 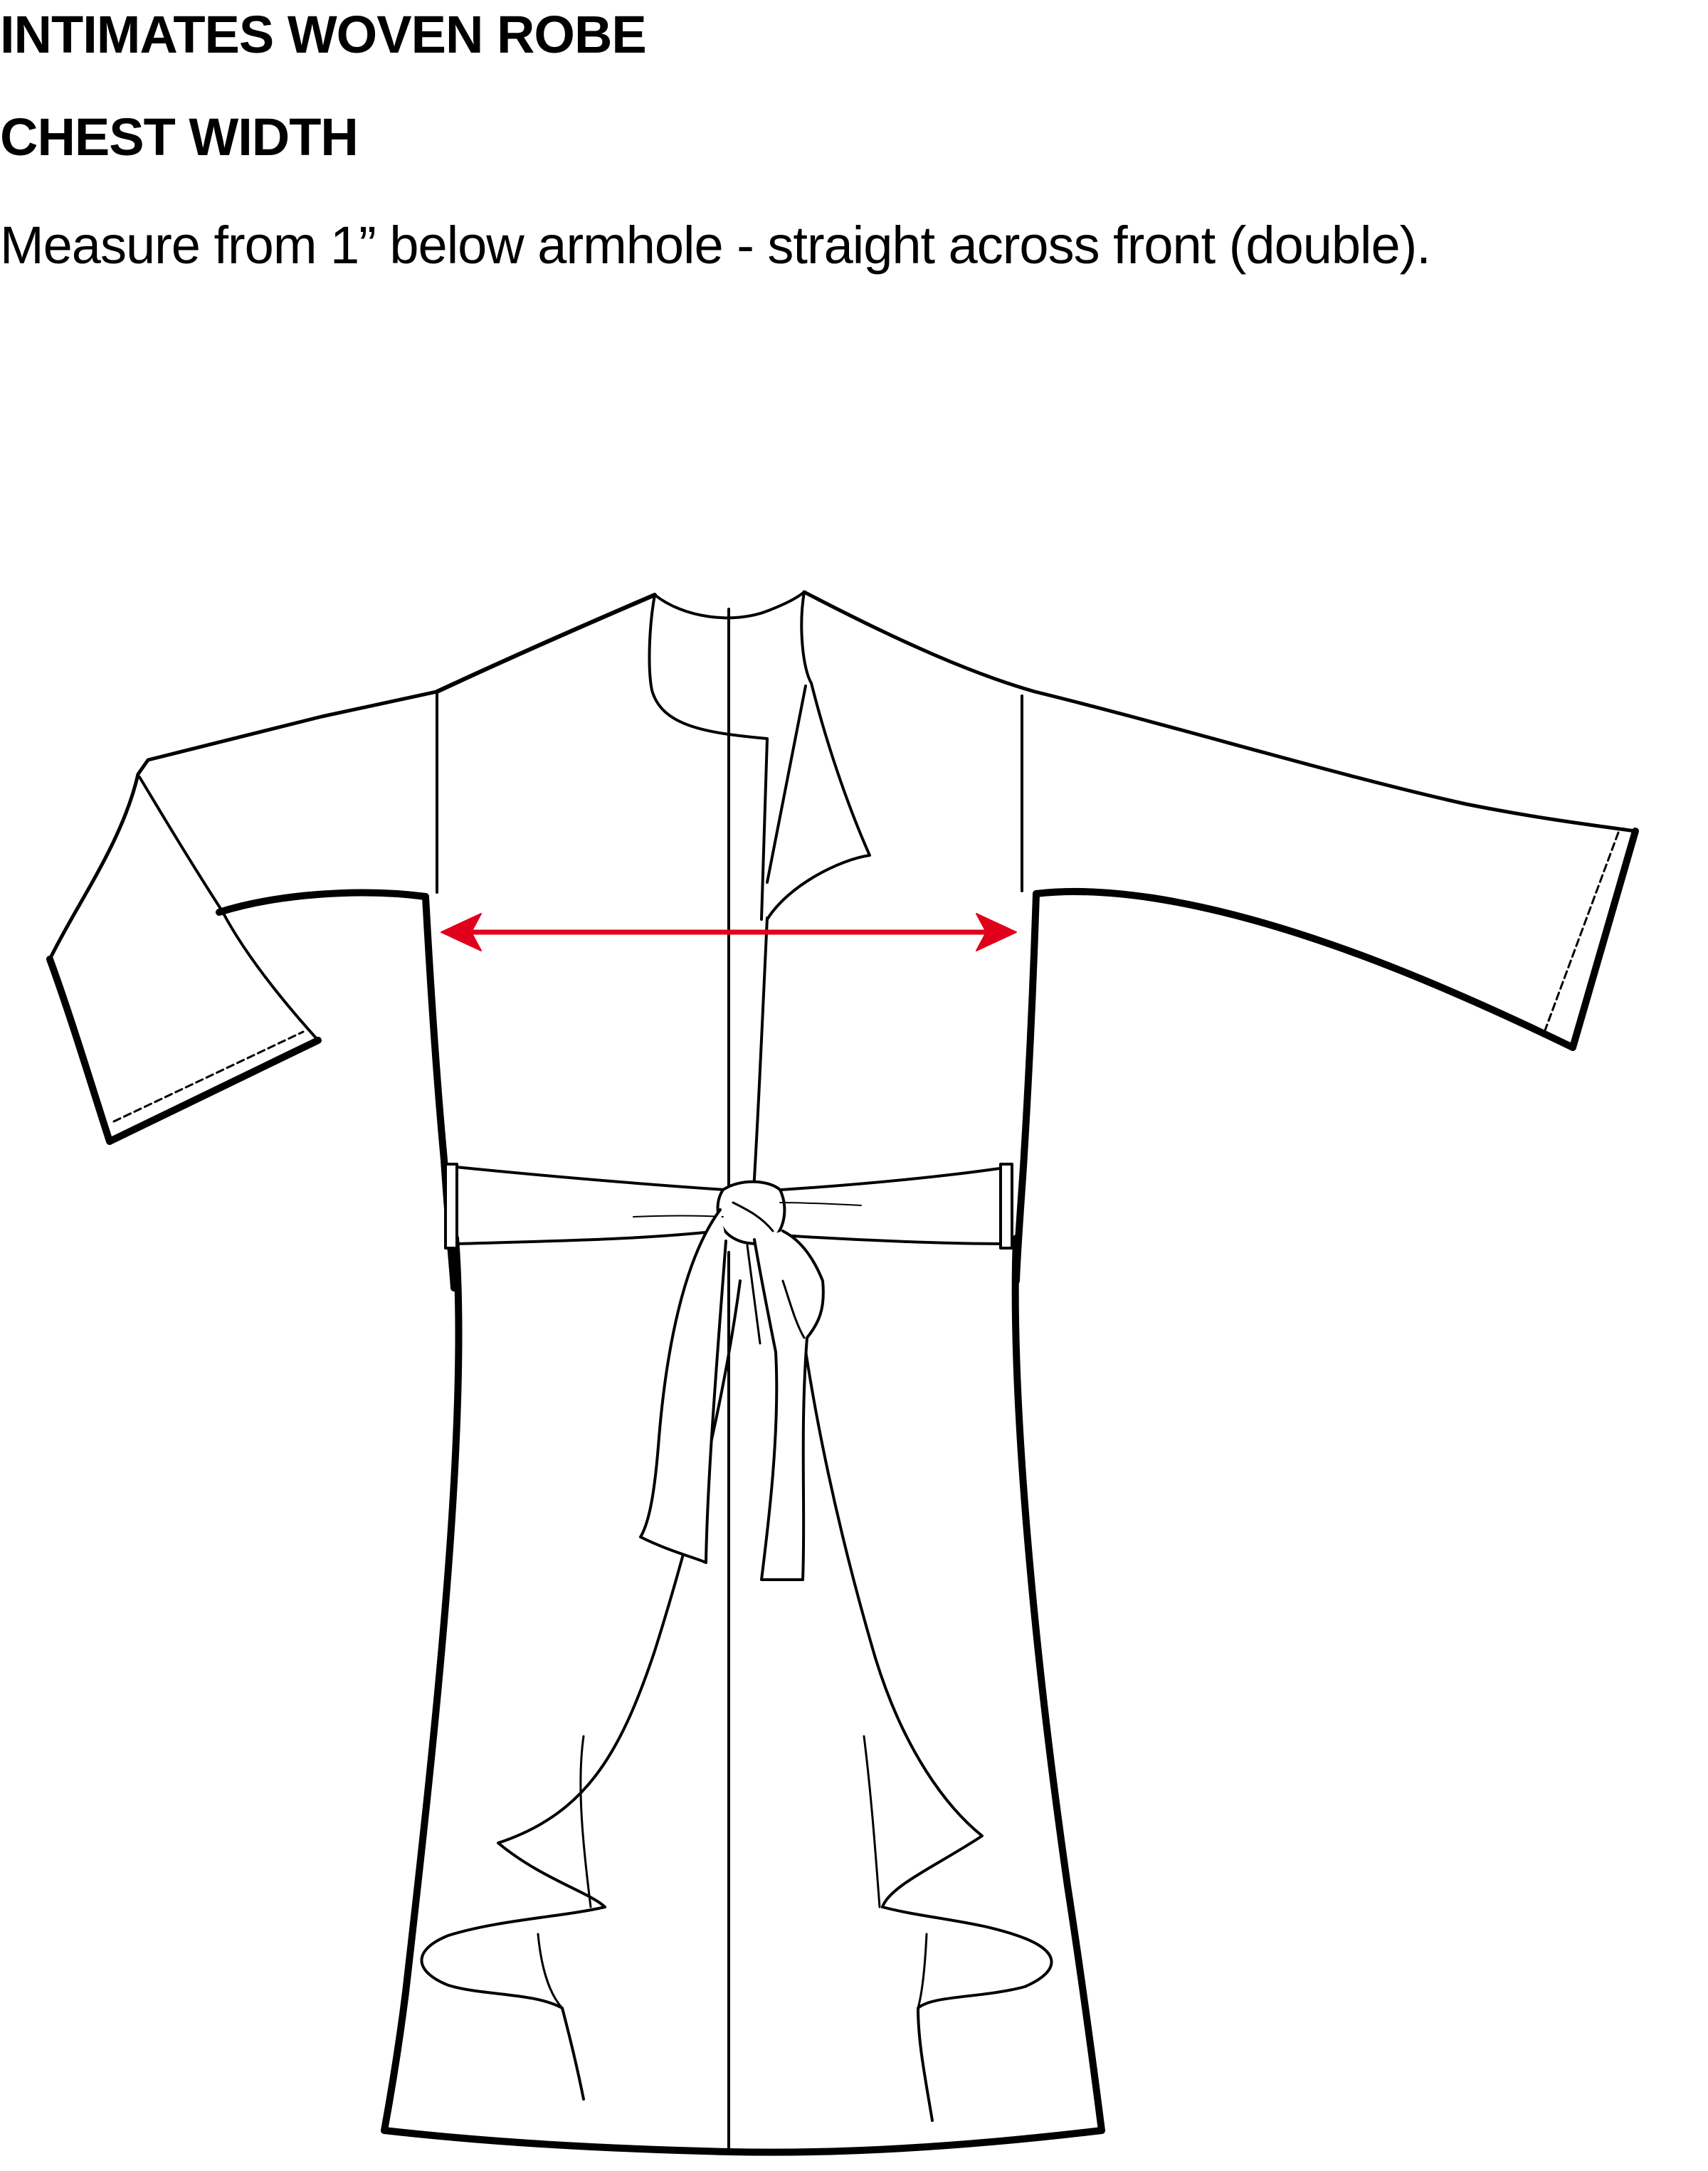 What do you see at coordinates (451, 1207) in the screenshot?
I see `left-belt-loop` at bounding box center [451, 1207].